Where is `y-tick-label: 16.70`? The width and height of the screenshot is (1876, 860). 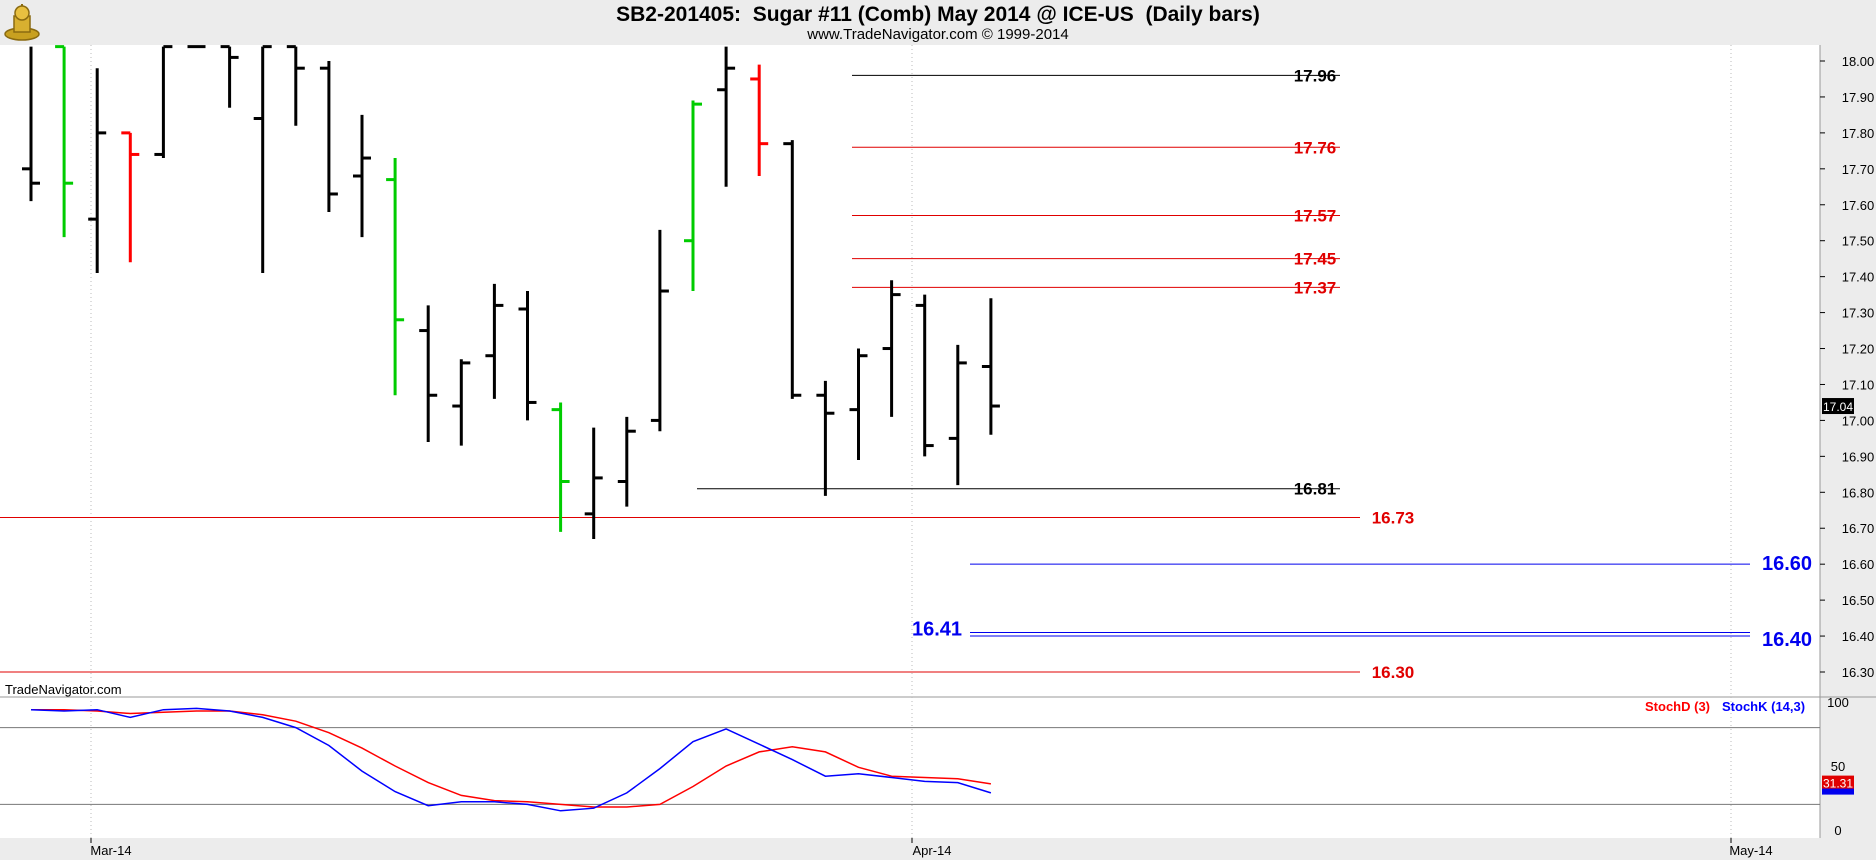
y-tick-label: 16.70 is located at coordinates (1858, 528).